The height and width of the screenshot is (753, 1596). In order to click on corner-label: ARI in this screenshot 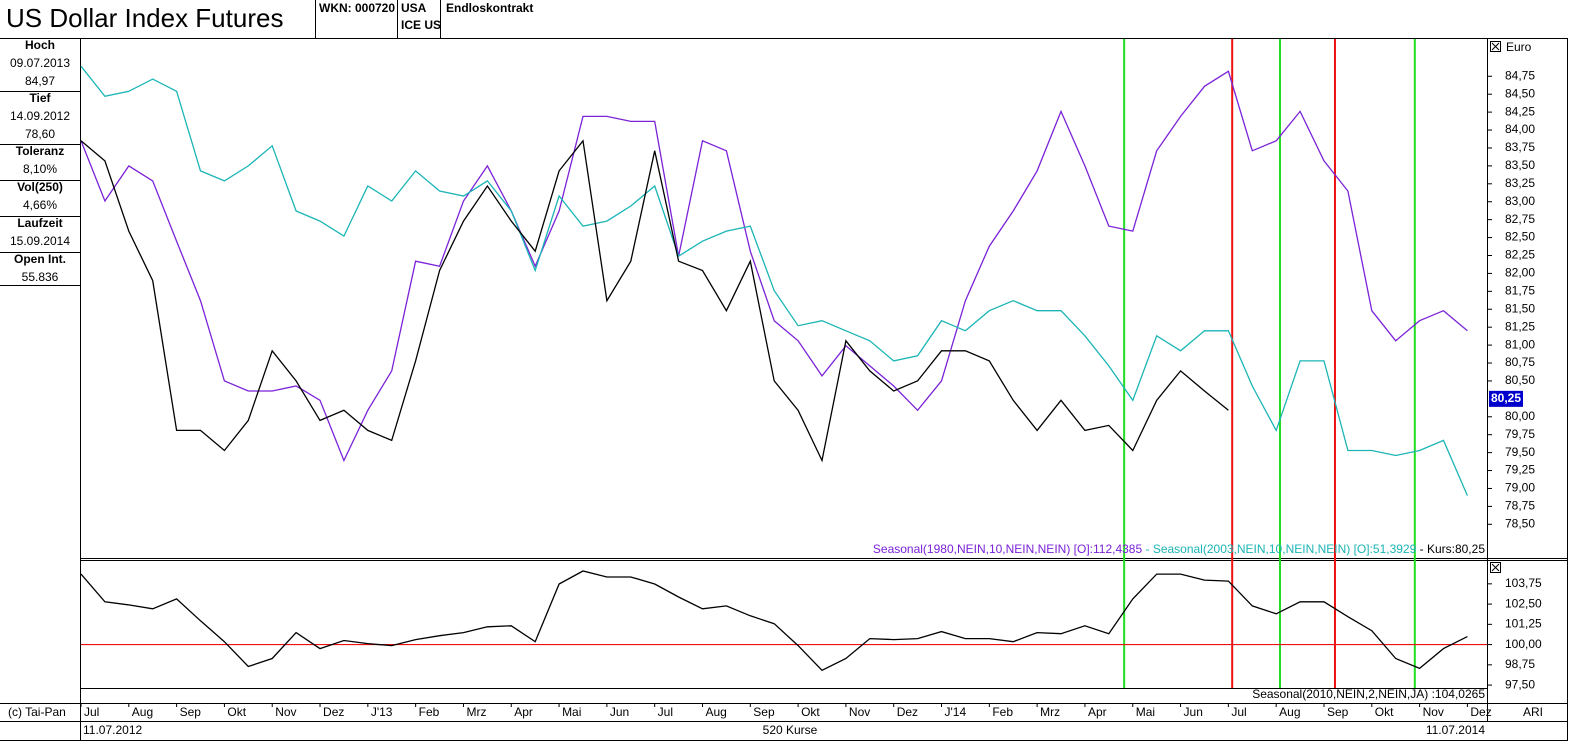, I will do `click(1533, 712)`.